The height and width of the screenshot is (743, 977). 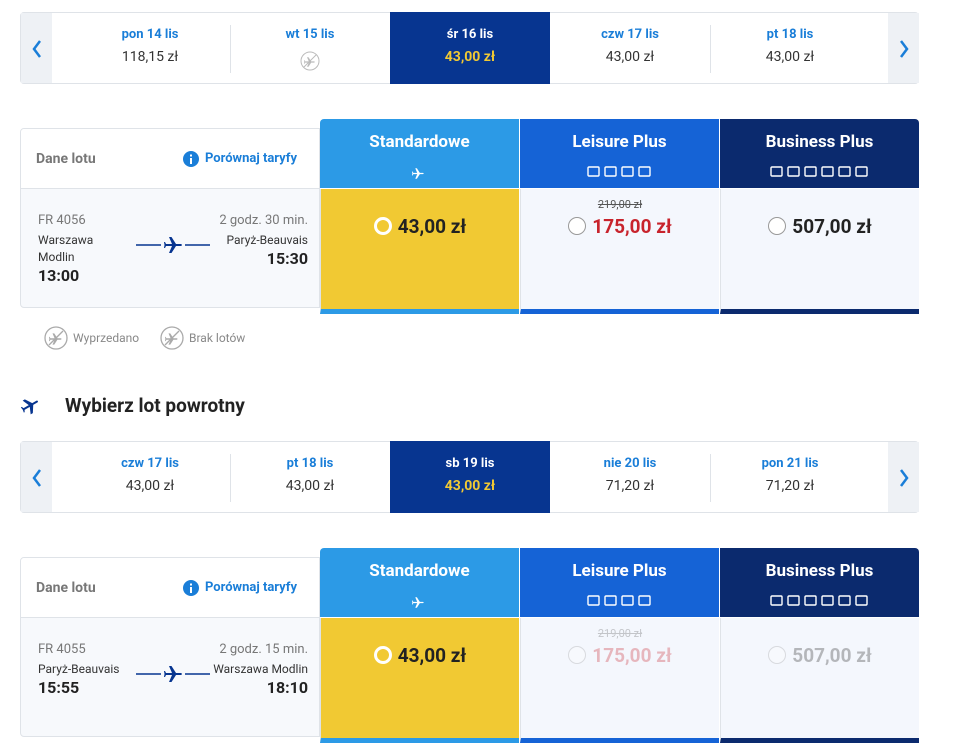 What do you see at coordinates (263, 649) in the screenshot?
I see `flight-duration: 2 godz. 15 min.` at bounding box center [263, 649].